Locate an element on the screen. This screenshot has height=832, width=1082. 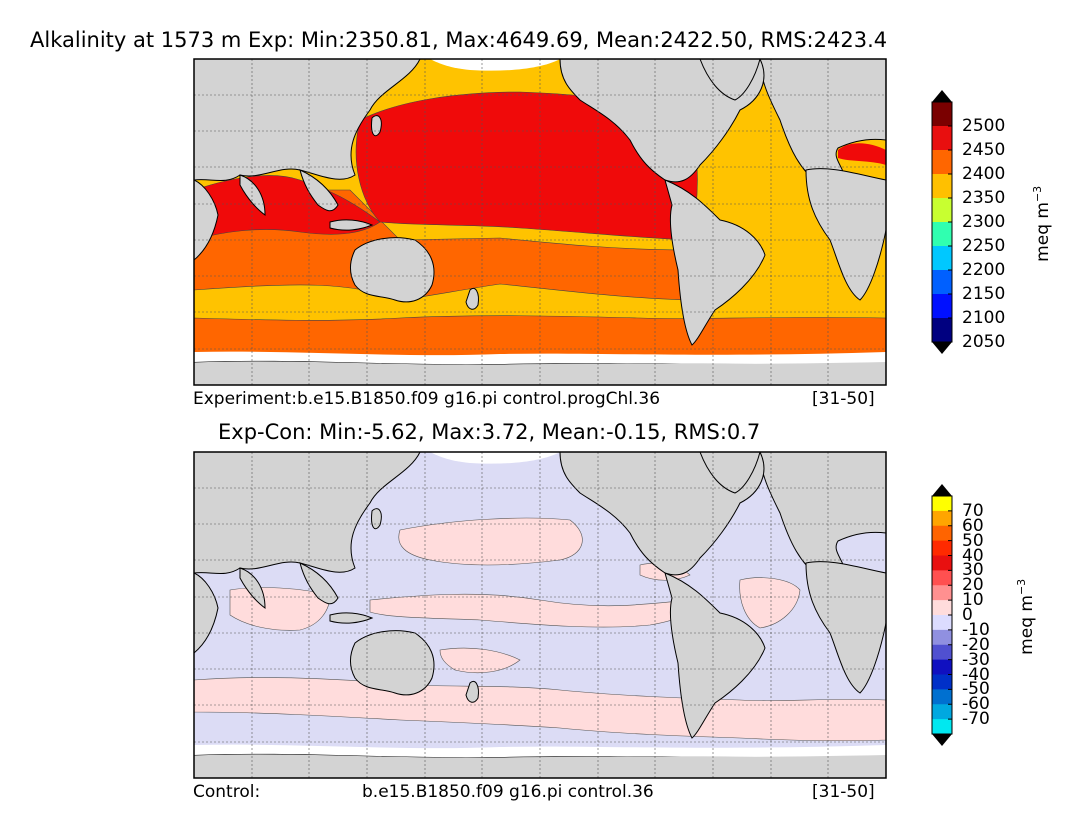
top-map-land-new-zealand is located at coordinates (472, 298).